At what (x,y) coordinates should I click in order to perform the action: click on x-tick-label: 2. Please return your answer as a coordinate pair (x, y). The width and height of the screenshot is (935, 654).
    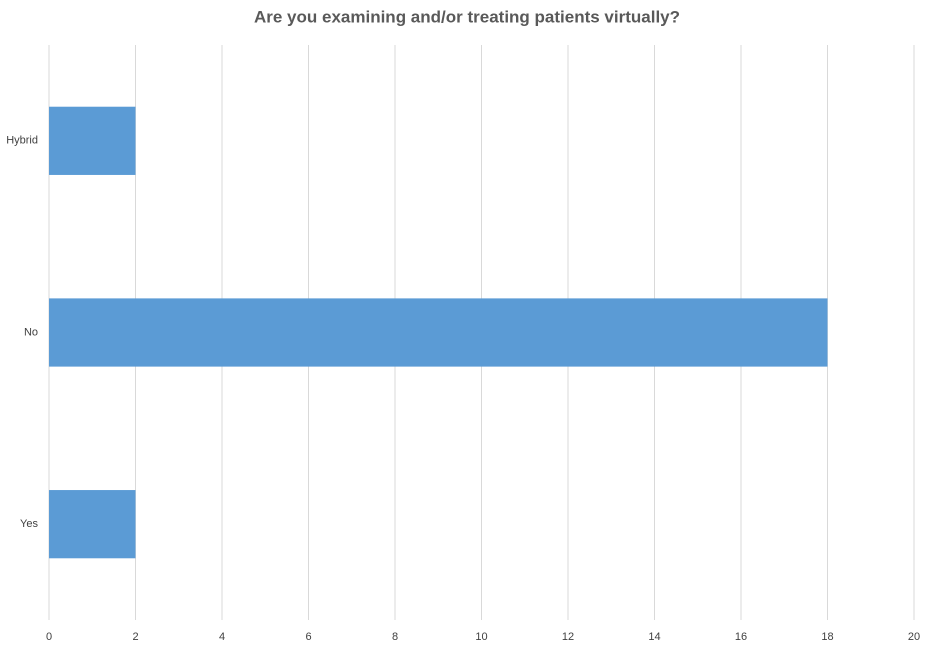
    Looking at the image, I should click on (135, 637).